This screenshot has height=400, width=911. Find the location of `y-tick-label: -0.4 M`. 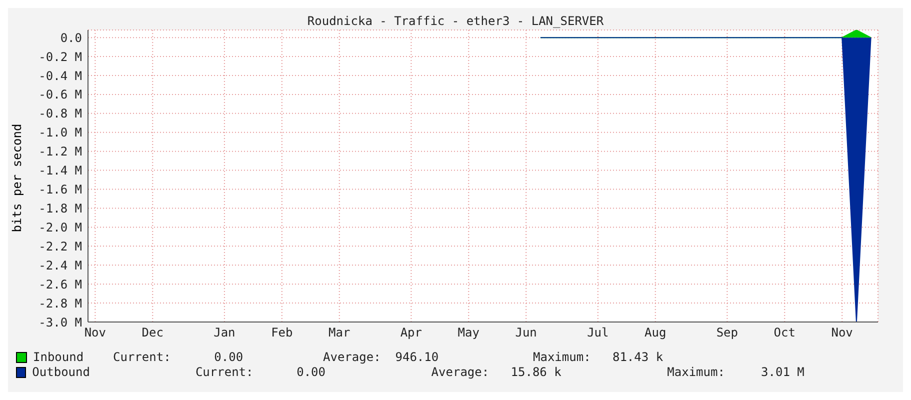

y-tick-label: -0.4 M is located at coordinates (60, 75).